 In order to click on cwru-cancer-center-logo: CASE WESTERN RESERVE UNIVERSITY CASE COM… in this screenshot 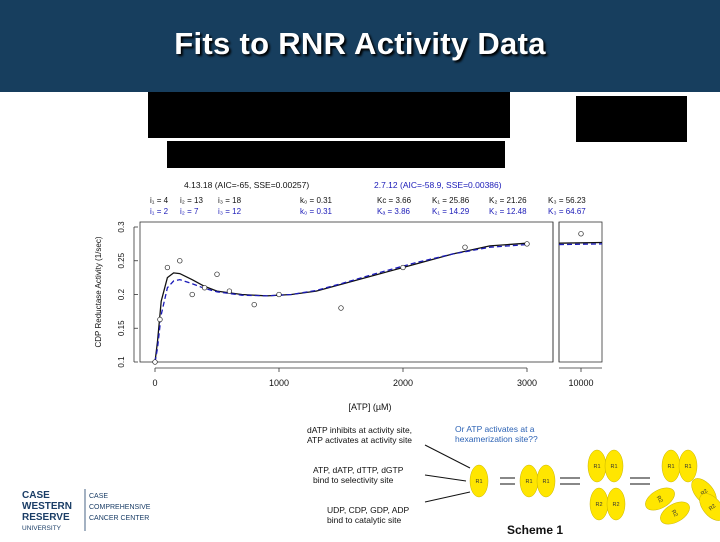, I will do `click(102, 512)`.